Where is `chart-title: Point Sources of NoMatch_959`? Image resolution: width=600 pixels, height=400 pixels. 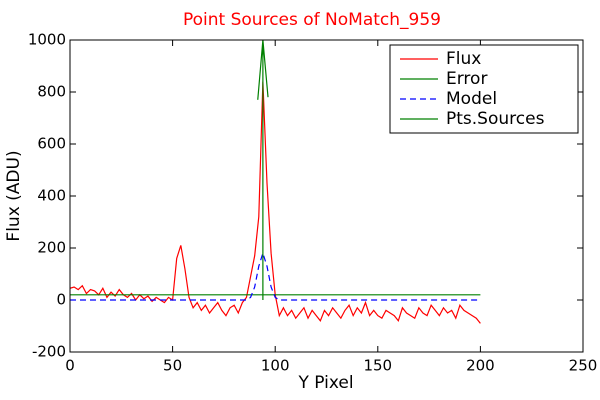
chart-title: Point Sources of NoMatch_959 is located at coordinates (312, 20).